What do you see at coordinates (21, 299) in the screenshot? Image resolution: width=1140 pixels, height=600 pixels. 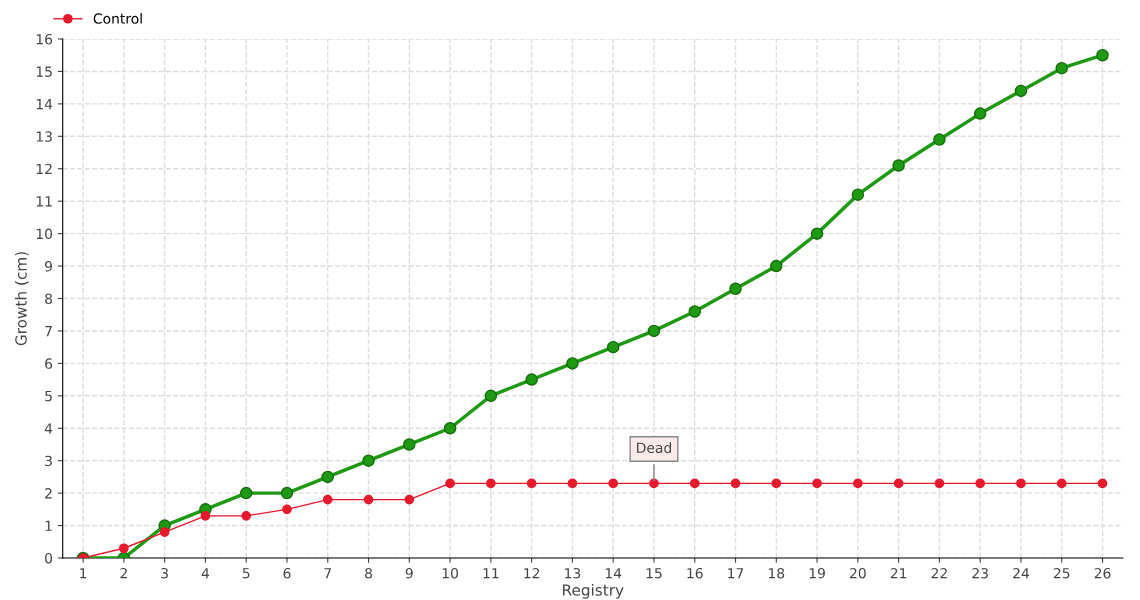 I see `y-axis-title: Growth (cm)` at bounding box center [21, 299].